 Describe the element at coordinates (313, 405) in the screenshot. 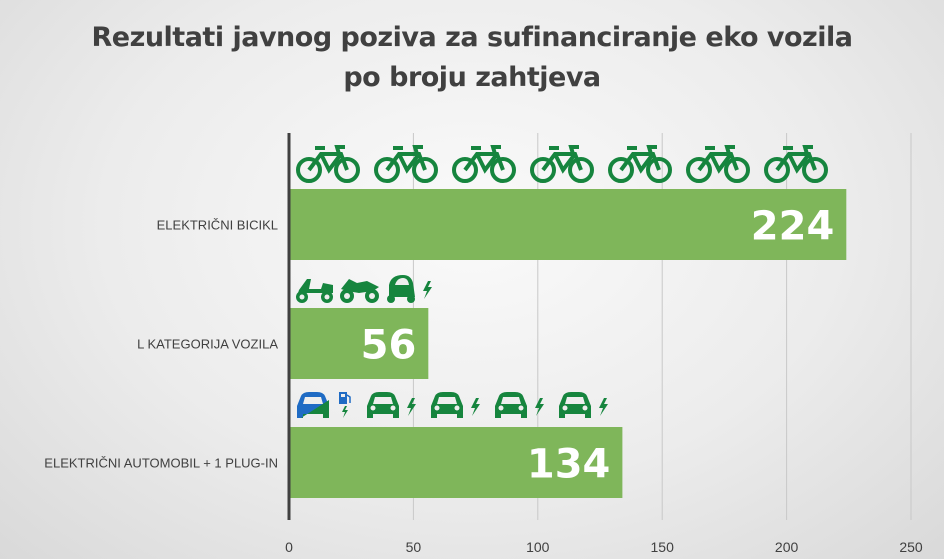

I see `plugin-car-icon` at that location.